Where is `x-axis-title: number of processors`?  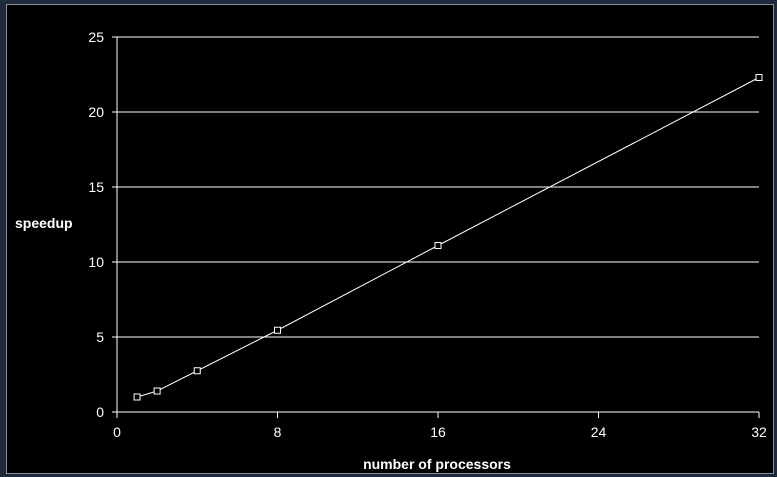 x-axis-title: number of processors is located at coordinates (437, 464).